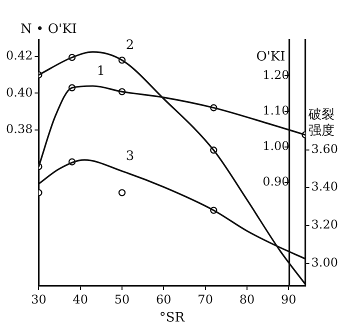  What do you see at coordinates (247, 299) in the screenshot?
I see `x-tick-label: 80` at bounding box center [247, 299].